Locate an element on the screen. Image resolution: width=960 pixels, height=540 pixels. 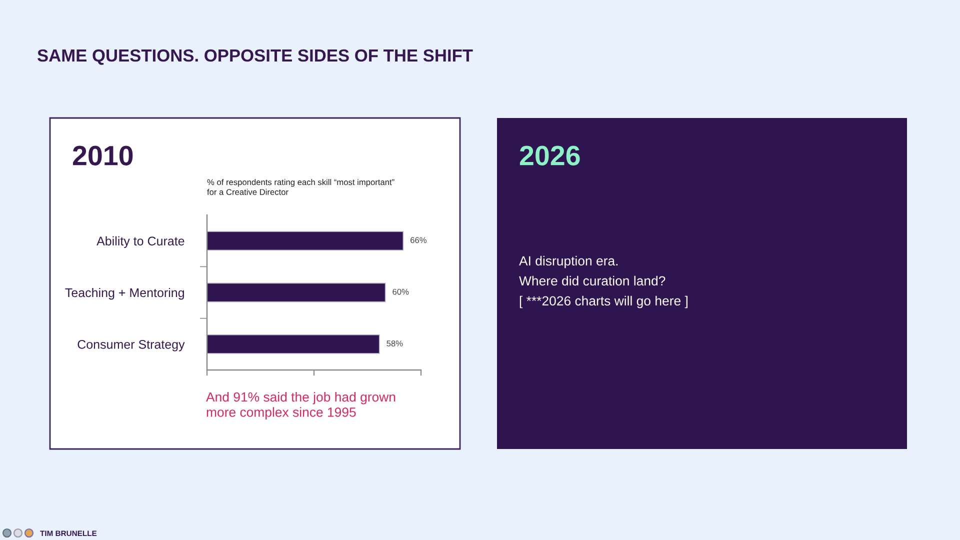
text: 2026 is located at coordinates (550, 156).